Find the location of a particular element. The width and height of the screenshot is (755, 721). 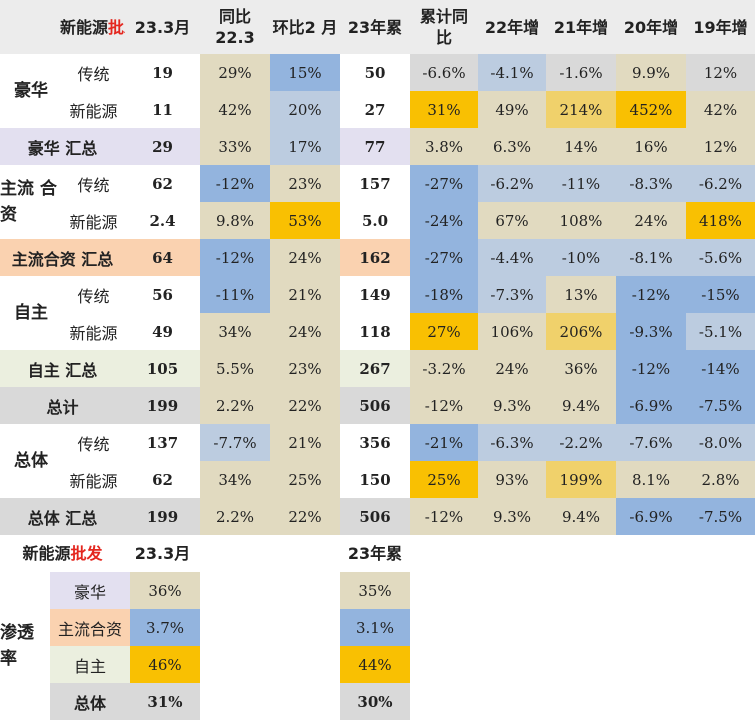

row-9-col-2: 22% is located at coordinates (305, 405).